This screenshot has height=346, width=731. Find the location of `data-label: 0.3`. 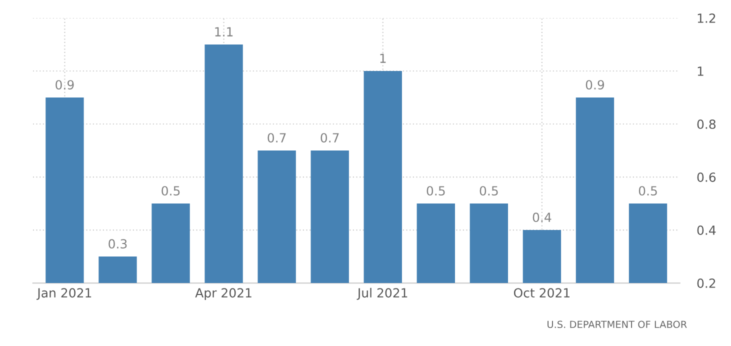

data-label: 0.3 is located at coordinates (117, 244).